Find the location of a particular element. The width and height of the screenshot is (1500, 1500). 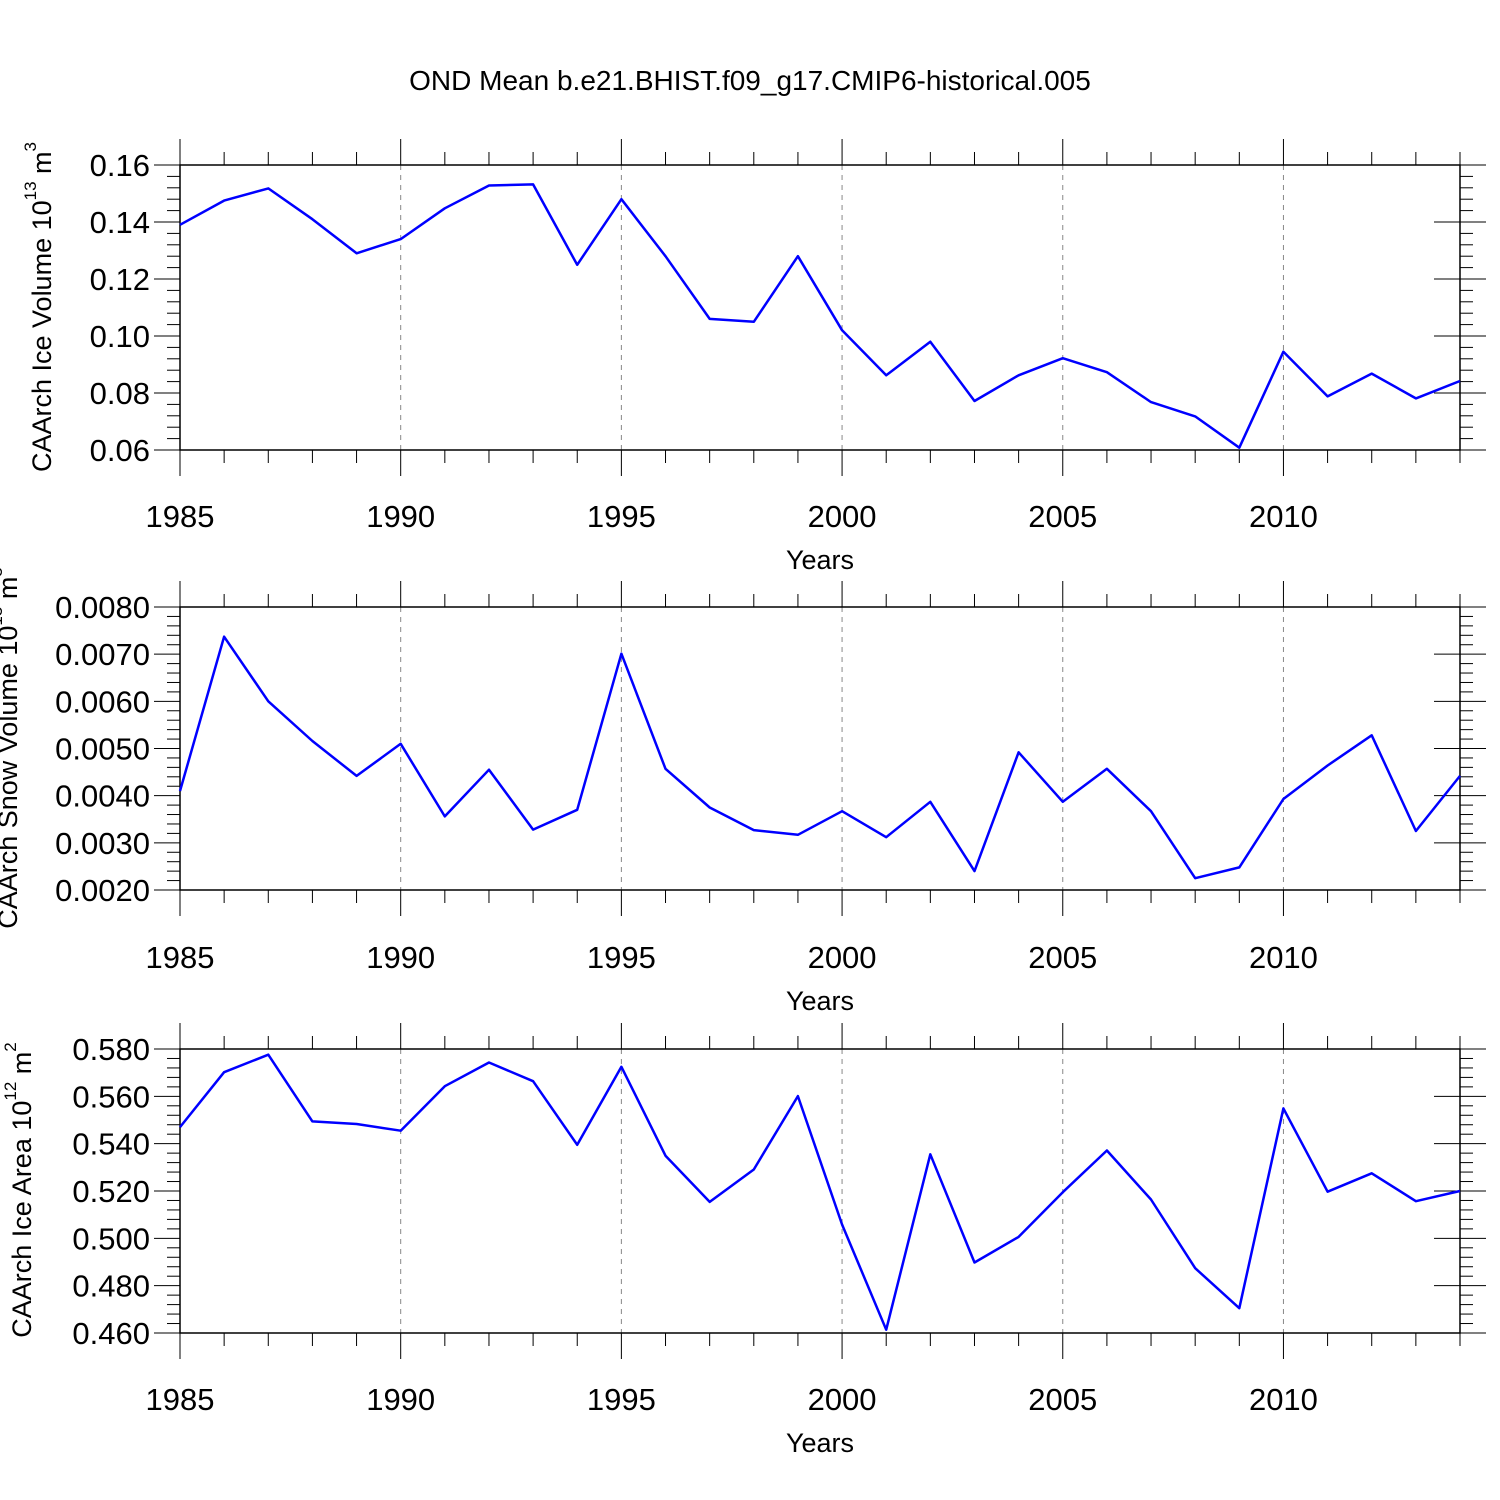

series-line is located at coordinates (819, 757).